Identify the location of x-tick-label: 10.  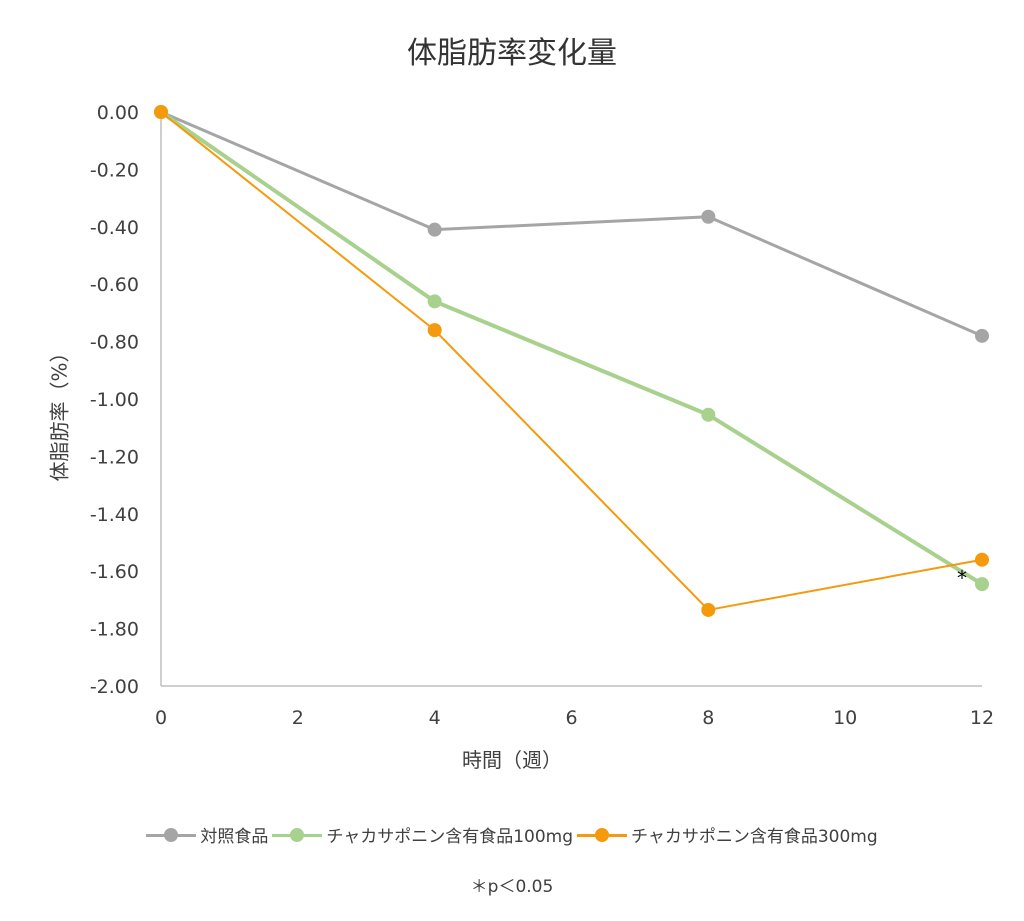
(845, 718).